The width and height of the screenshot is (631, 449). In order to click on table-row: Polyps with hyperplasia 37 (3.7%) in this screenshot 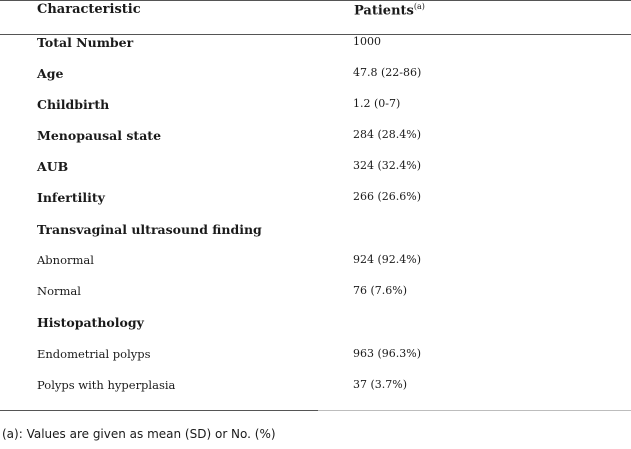, I will do `click(315, 393)`.